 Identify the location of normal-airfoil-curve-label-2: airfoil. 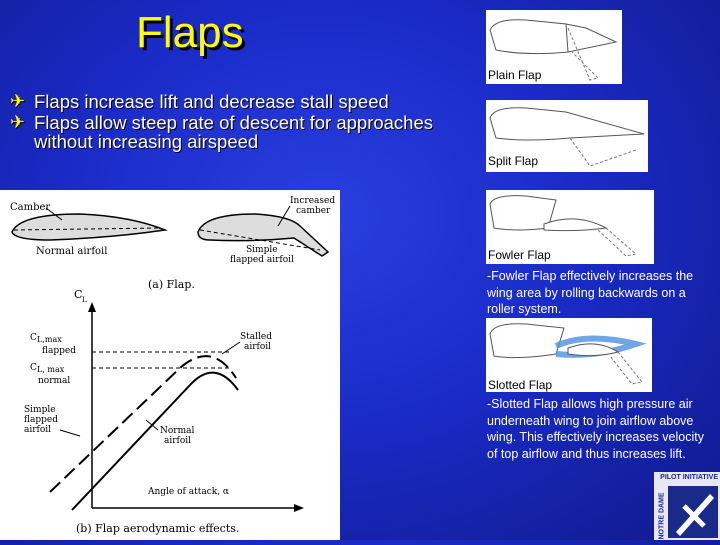
(177, 441).